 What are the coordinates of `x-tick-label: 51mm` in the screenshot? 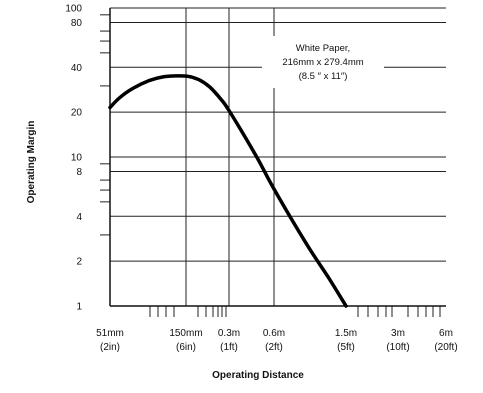 It's located at (110, 333).